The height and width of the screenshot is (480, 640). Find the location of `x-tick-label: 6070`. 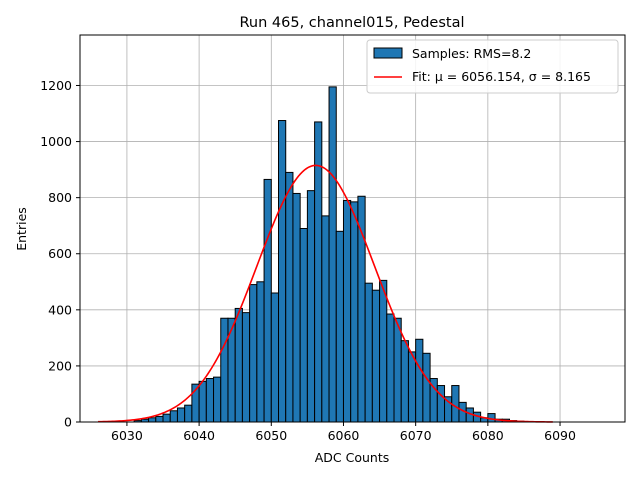

x-tick-label: 6070 is located at coordinates (416, 435).